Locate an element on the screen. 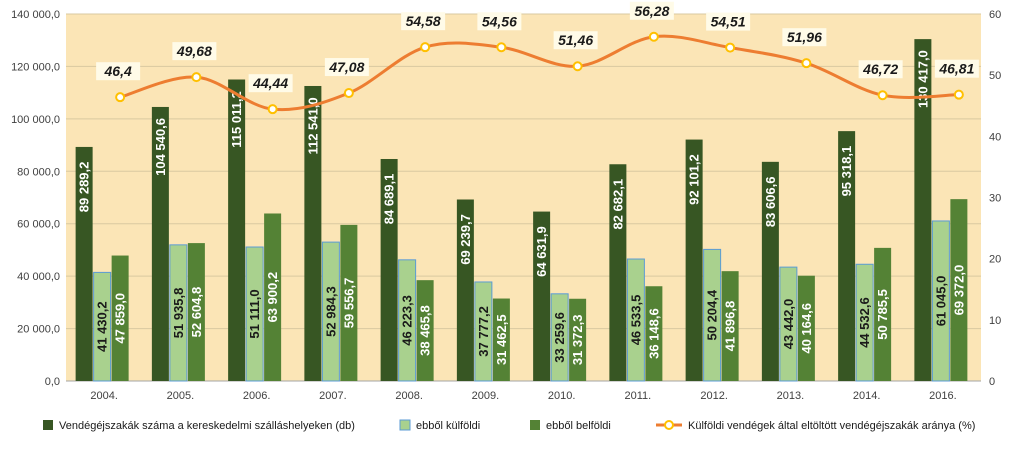 This screenshot has width=1023, height=459. x-tick-label: 2013. is located at coordinates (791, 396).